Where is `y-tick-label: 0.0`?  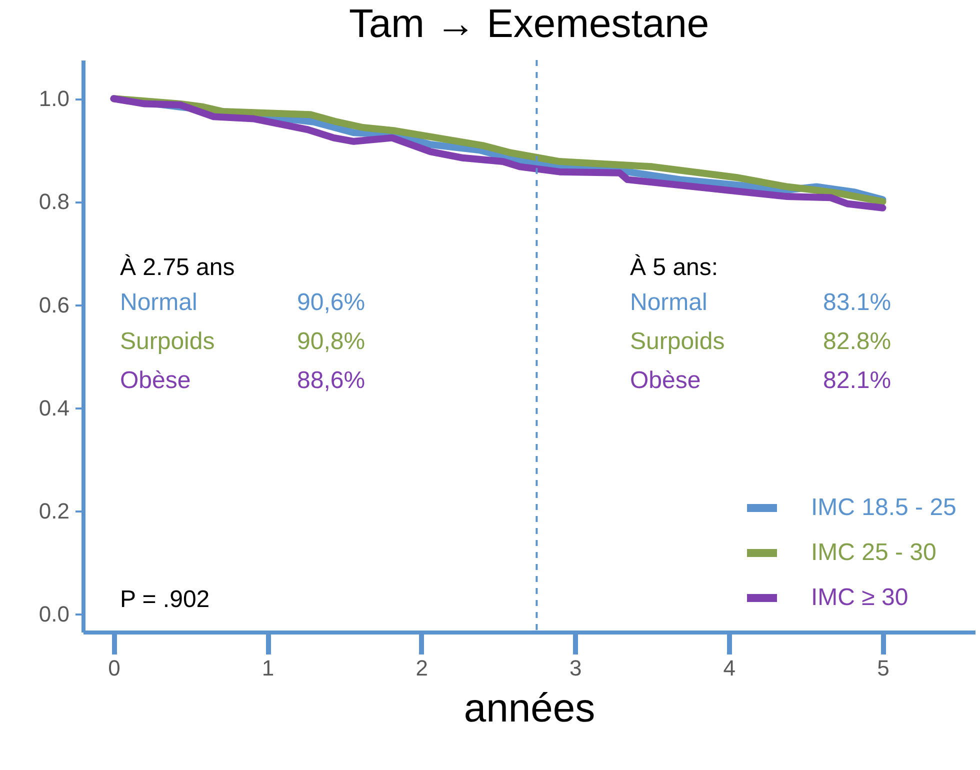 y-tick-label: 0.0 is located at coordinates (54, 613).